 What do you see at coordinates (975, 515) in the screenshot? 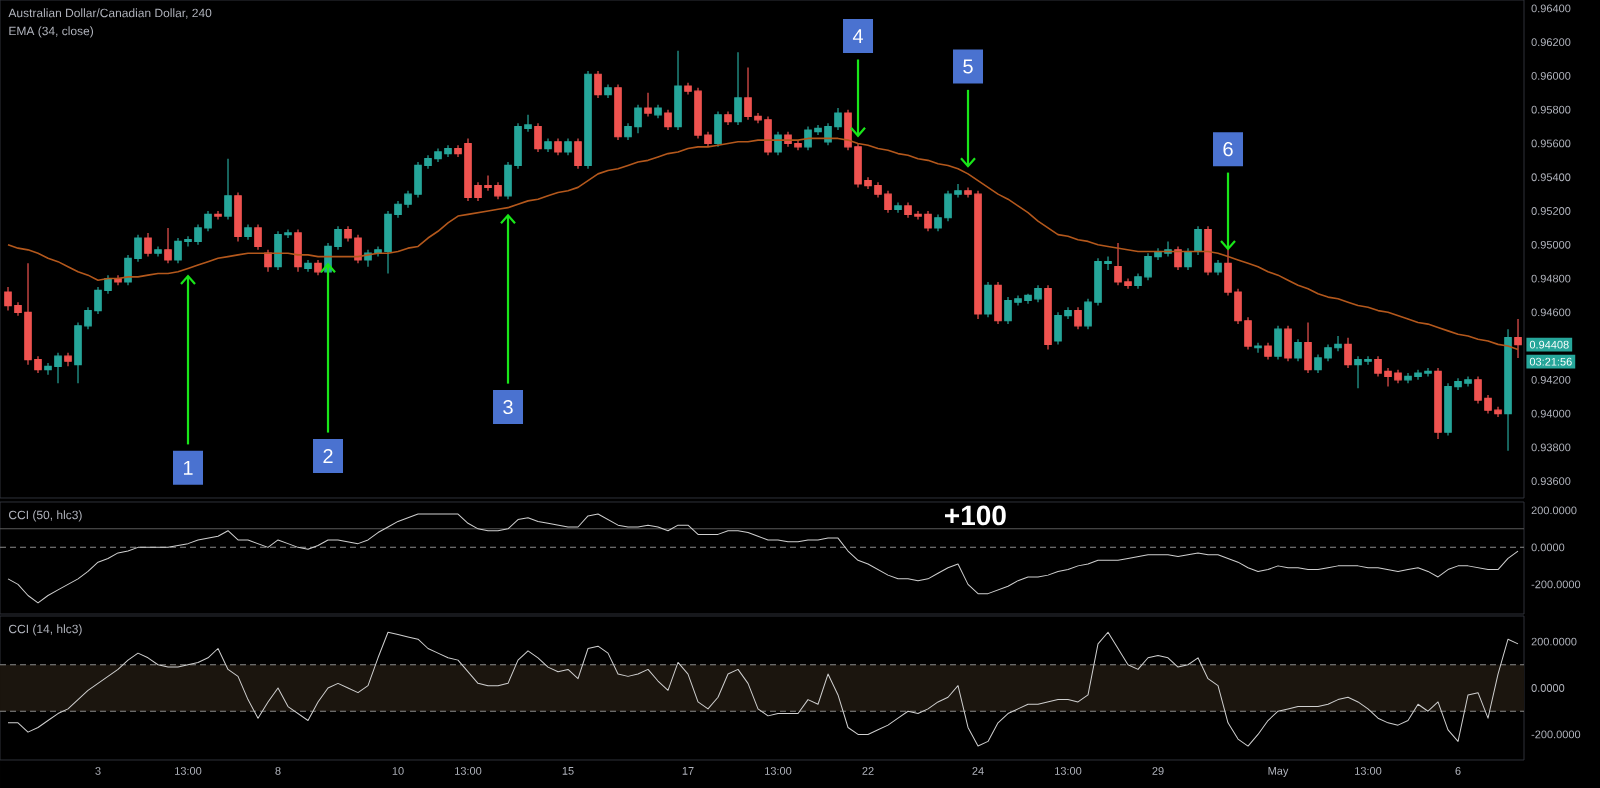
I see `annotation: +100` at bounding box center [975, 515].